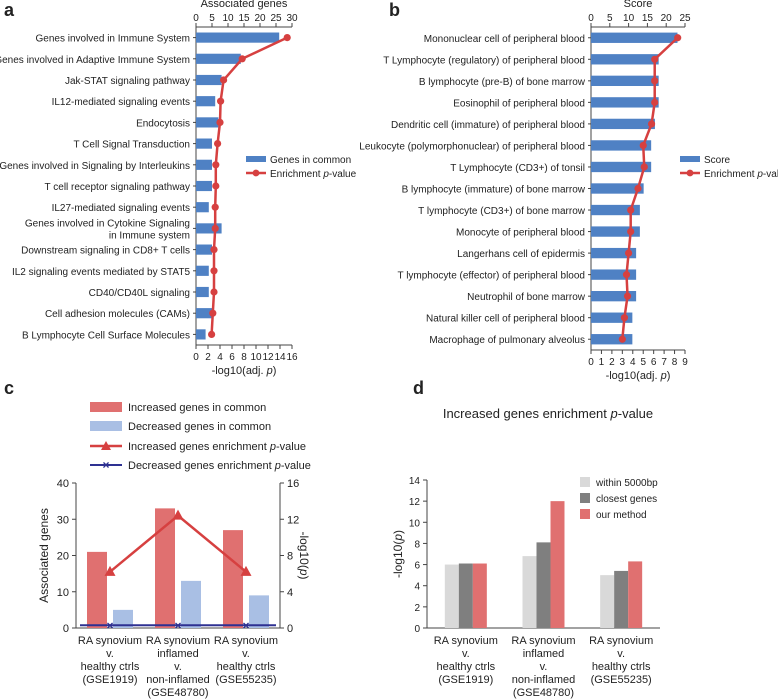 Image resolution: width=778 pixels, height=699 pixels. I want to click on legend-increased-swatch, so click(106, 407).